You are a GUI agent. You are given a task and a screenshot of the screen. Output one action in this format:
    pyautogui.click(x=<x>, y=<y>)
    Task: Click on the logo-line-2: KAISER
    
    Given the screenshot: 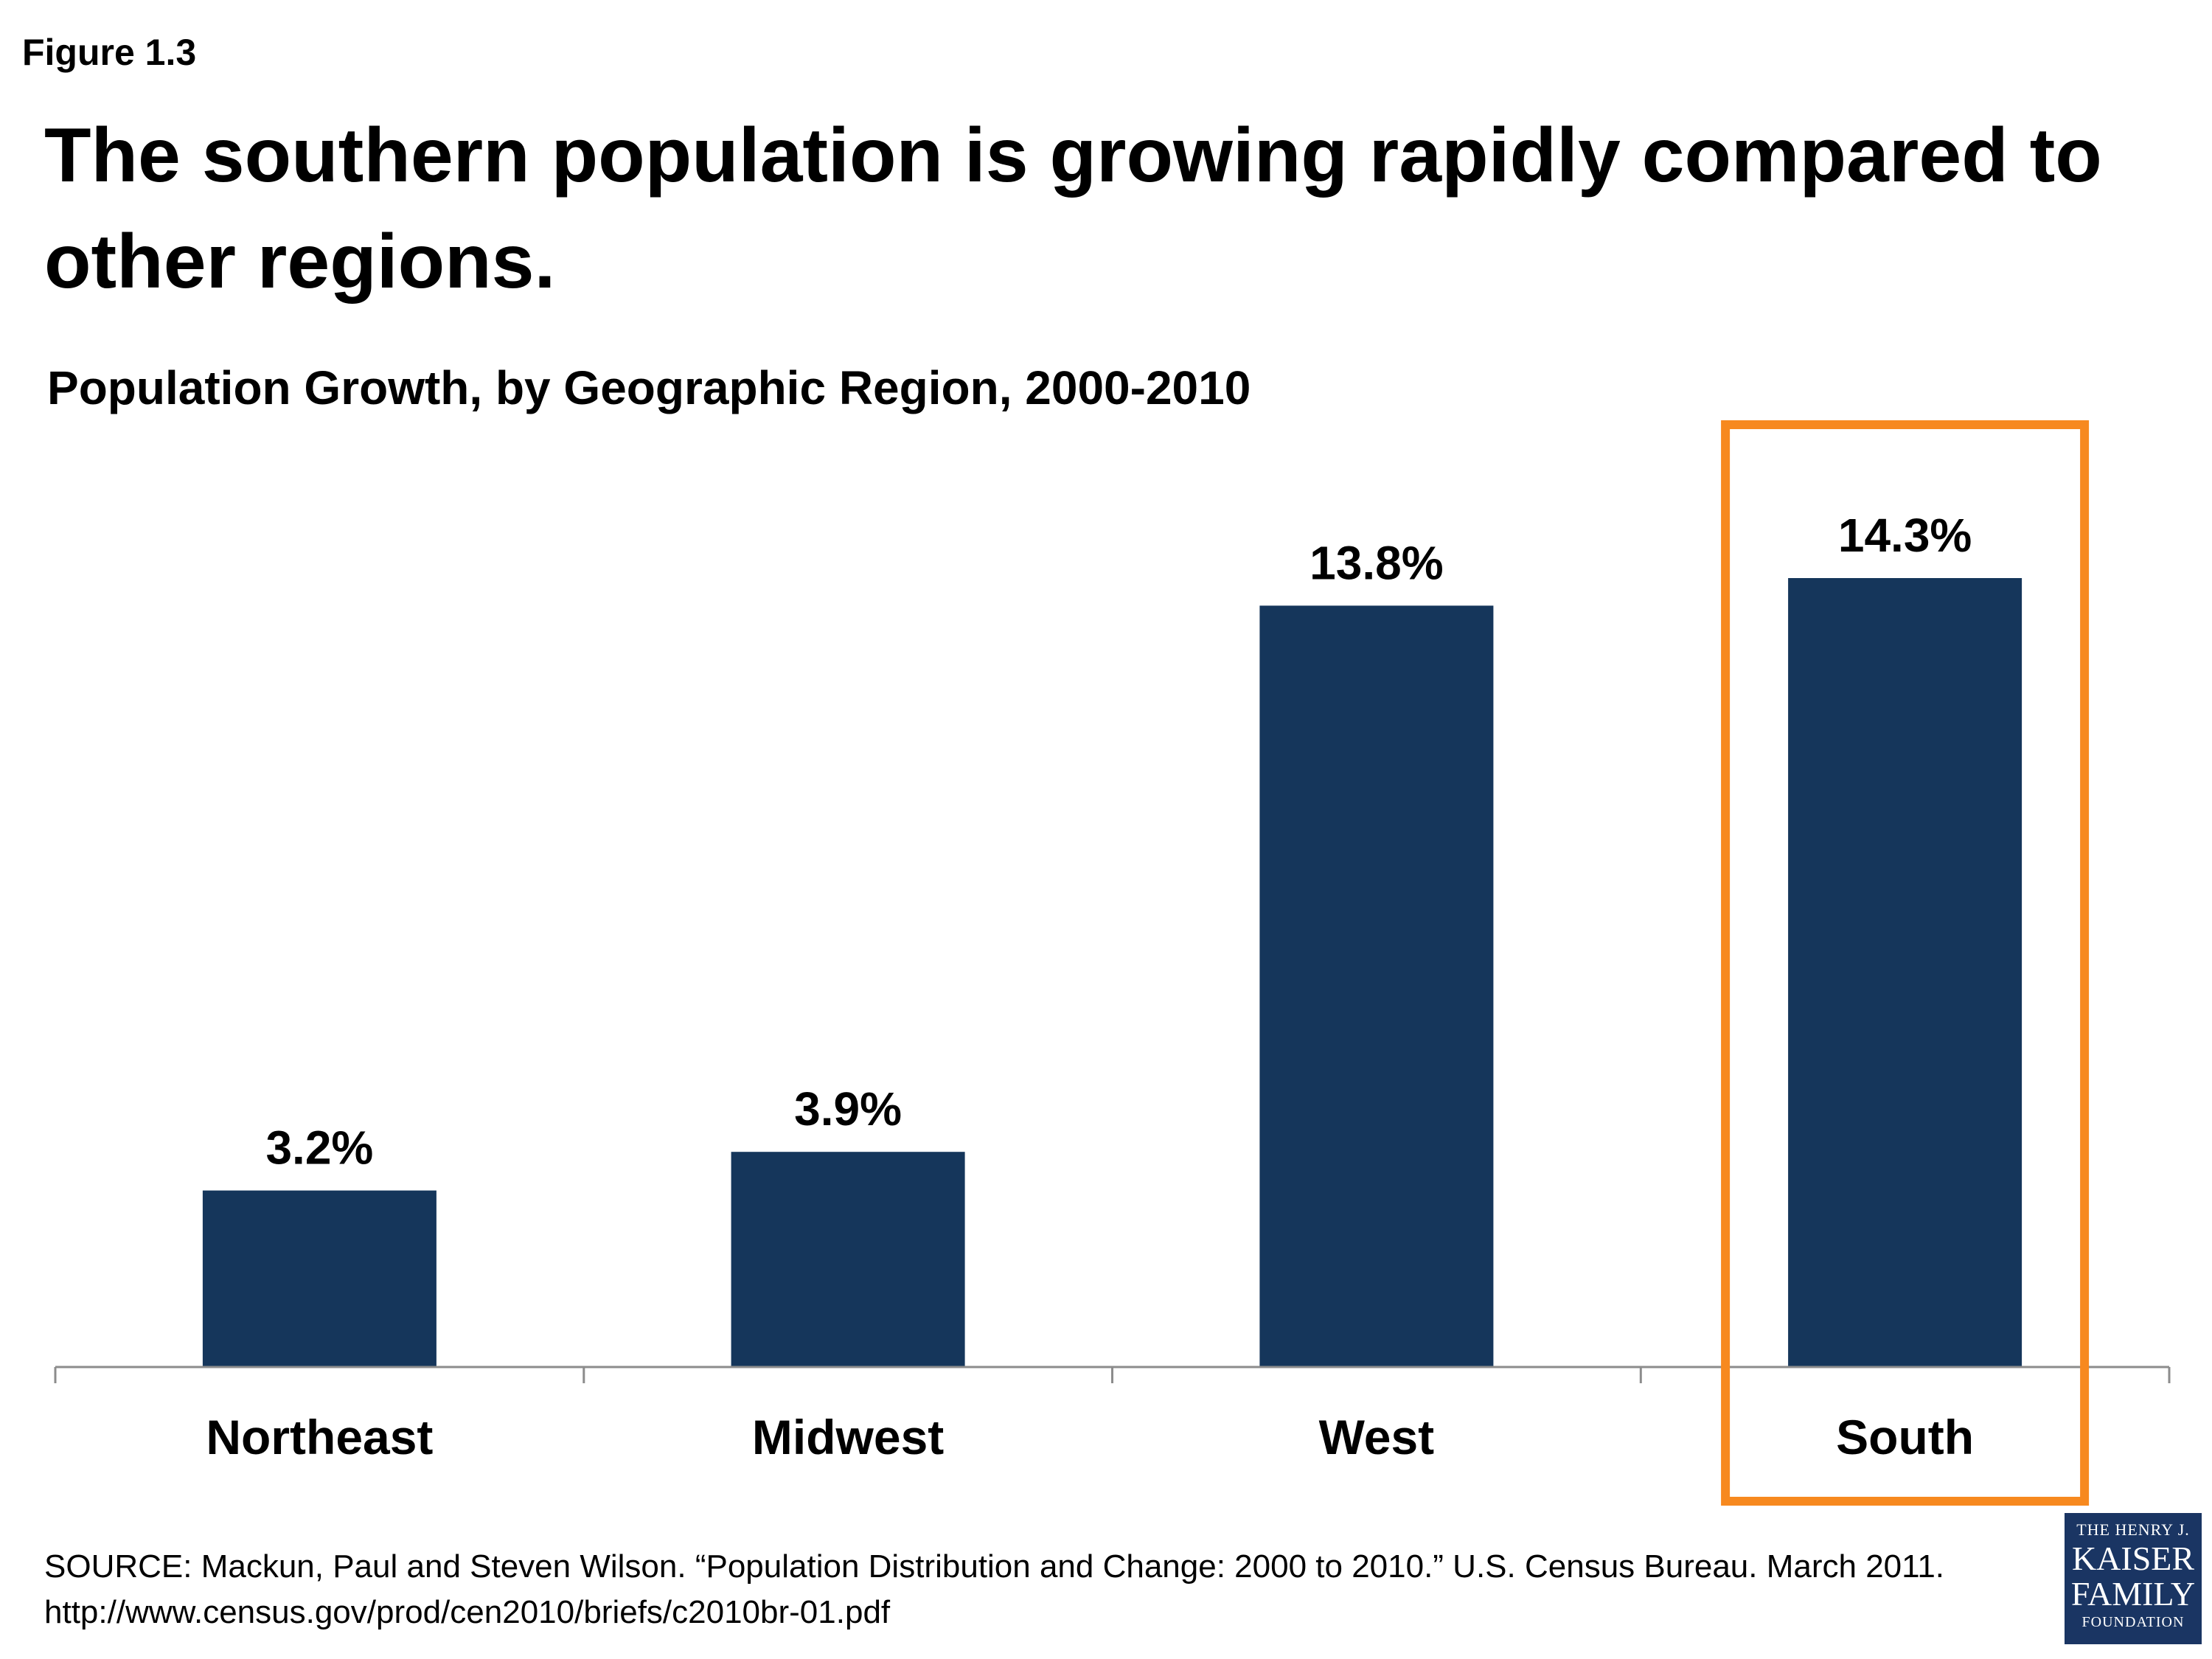 What is the action you would take?
    pyautogui.click(x=2133, y=1558)
    